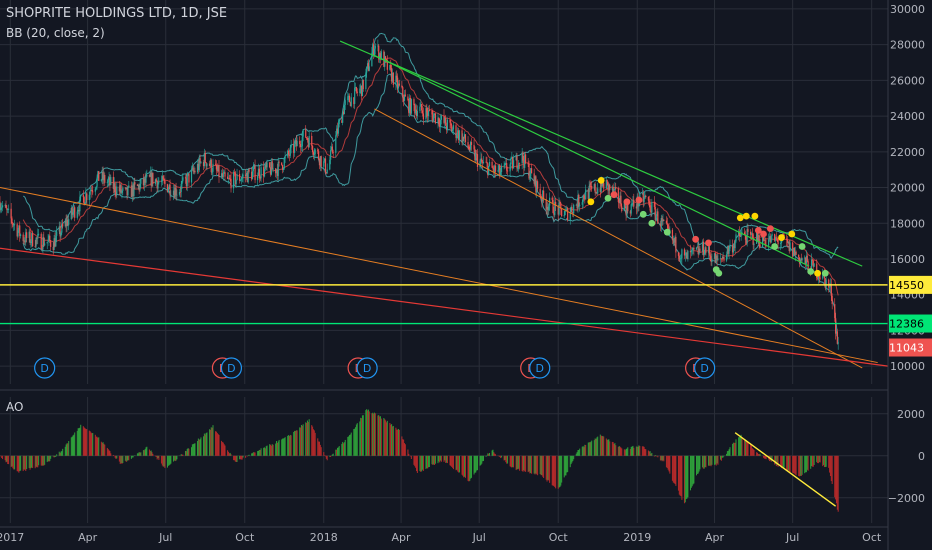 This screenshot has height=550, width=932. What do you see at coordinates (906, 498) in the screenshot?
I see `ao-tick-label: −2000` at bounding box center [906, 498].